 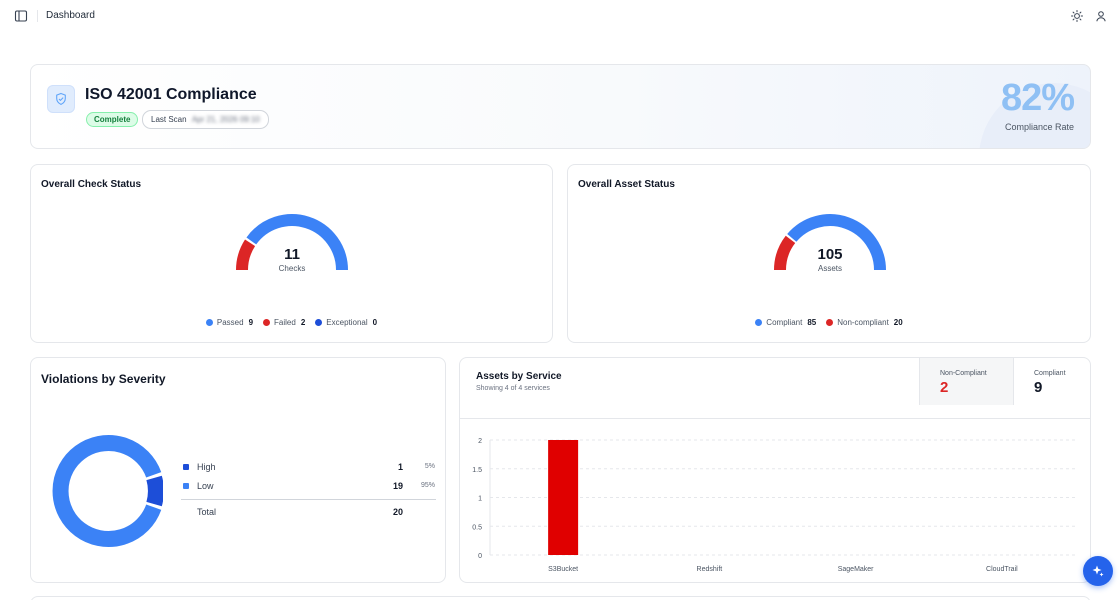 I want to click on gauge-segment-passed, so click(x=297, y=242).